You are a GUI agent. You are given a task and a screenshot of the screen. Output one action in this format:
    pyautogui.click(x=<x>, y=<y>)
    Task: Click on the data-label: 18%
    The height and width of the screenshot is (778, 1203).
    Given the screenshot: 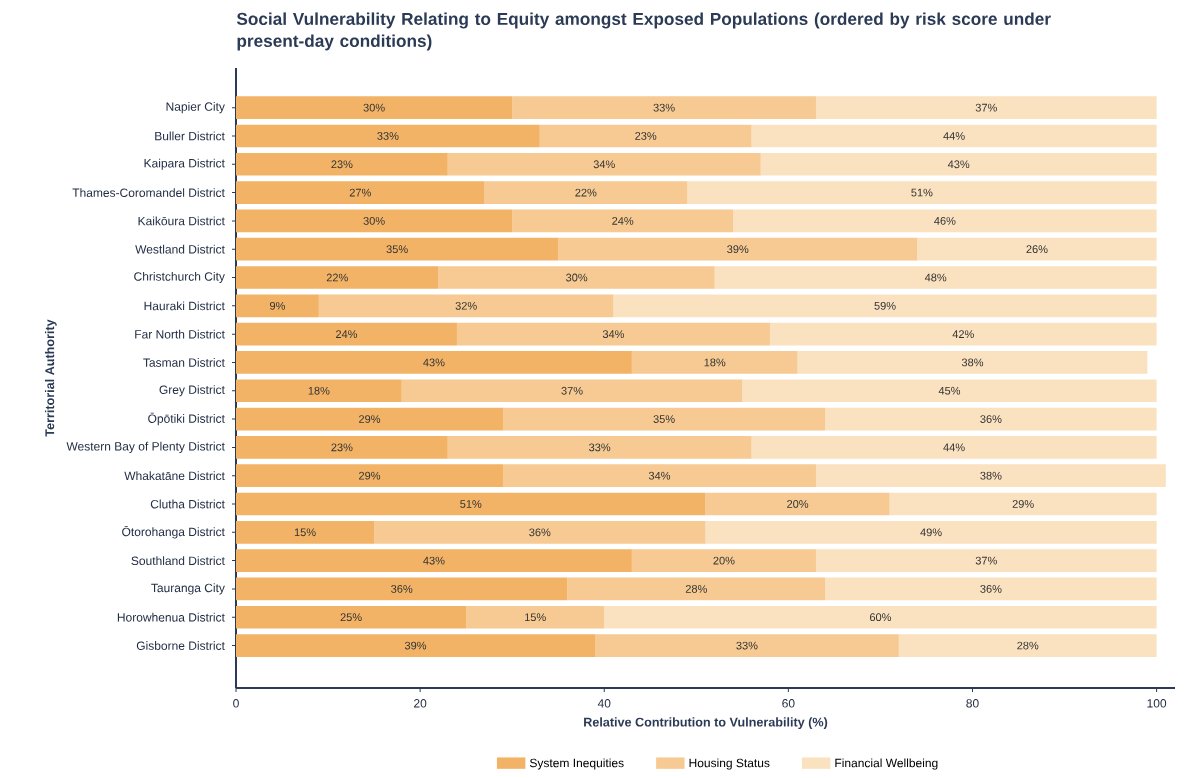 What is the action you would take?
    pyautogui.click(x=715, y=362)
    